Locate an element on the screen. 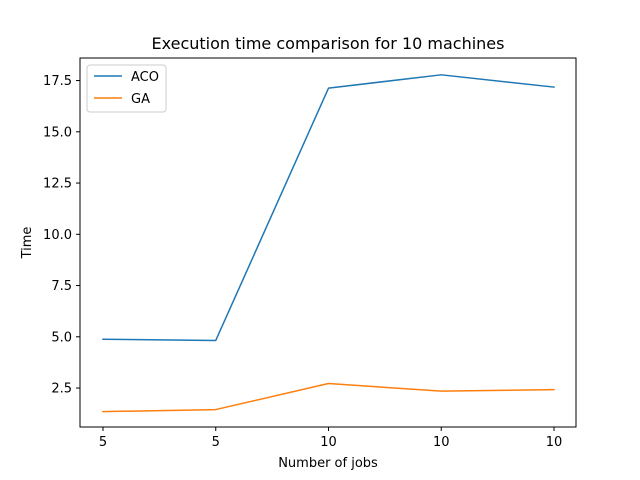 This screenshot has height=480, width=640. y-axis-label: Time is located at coordinates (27, 243).